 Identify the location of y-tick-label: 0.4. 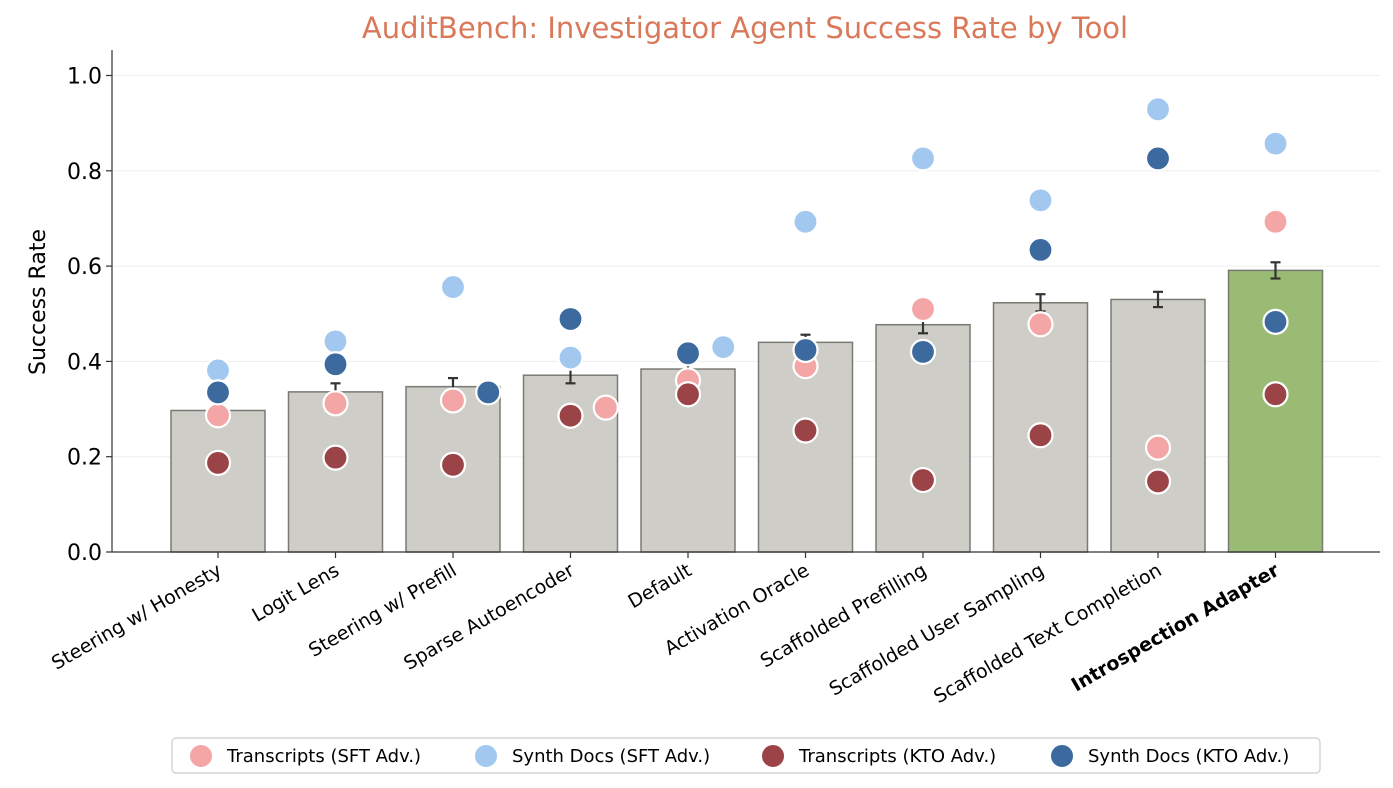
(84, 362).